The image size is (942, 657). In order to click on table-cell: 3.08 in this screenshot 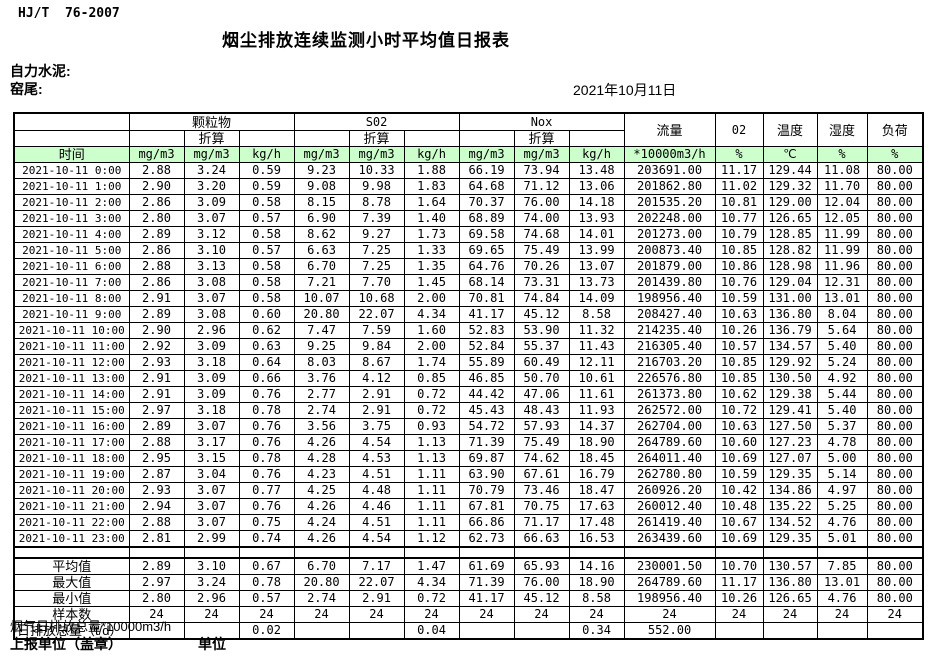, I will do `click(211, 282)`.